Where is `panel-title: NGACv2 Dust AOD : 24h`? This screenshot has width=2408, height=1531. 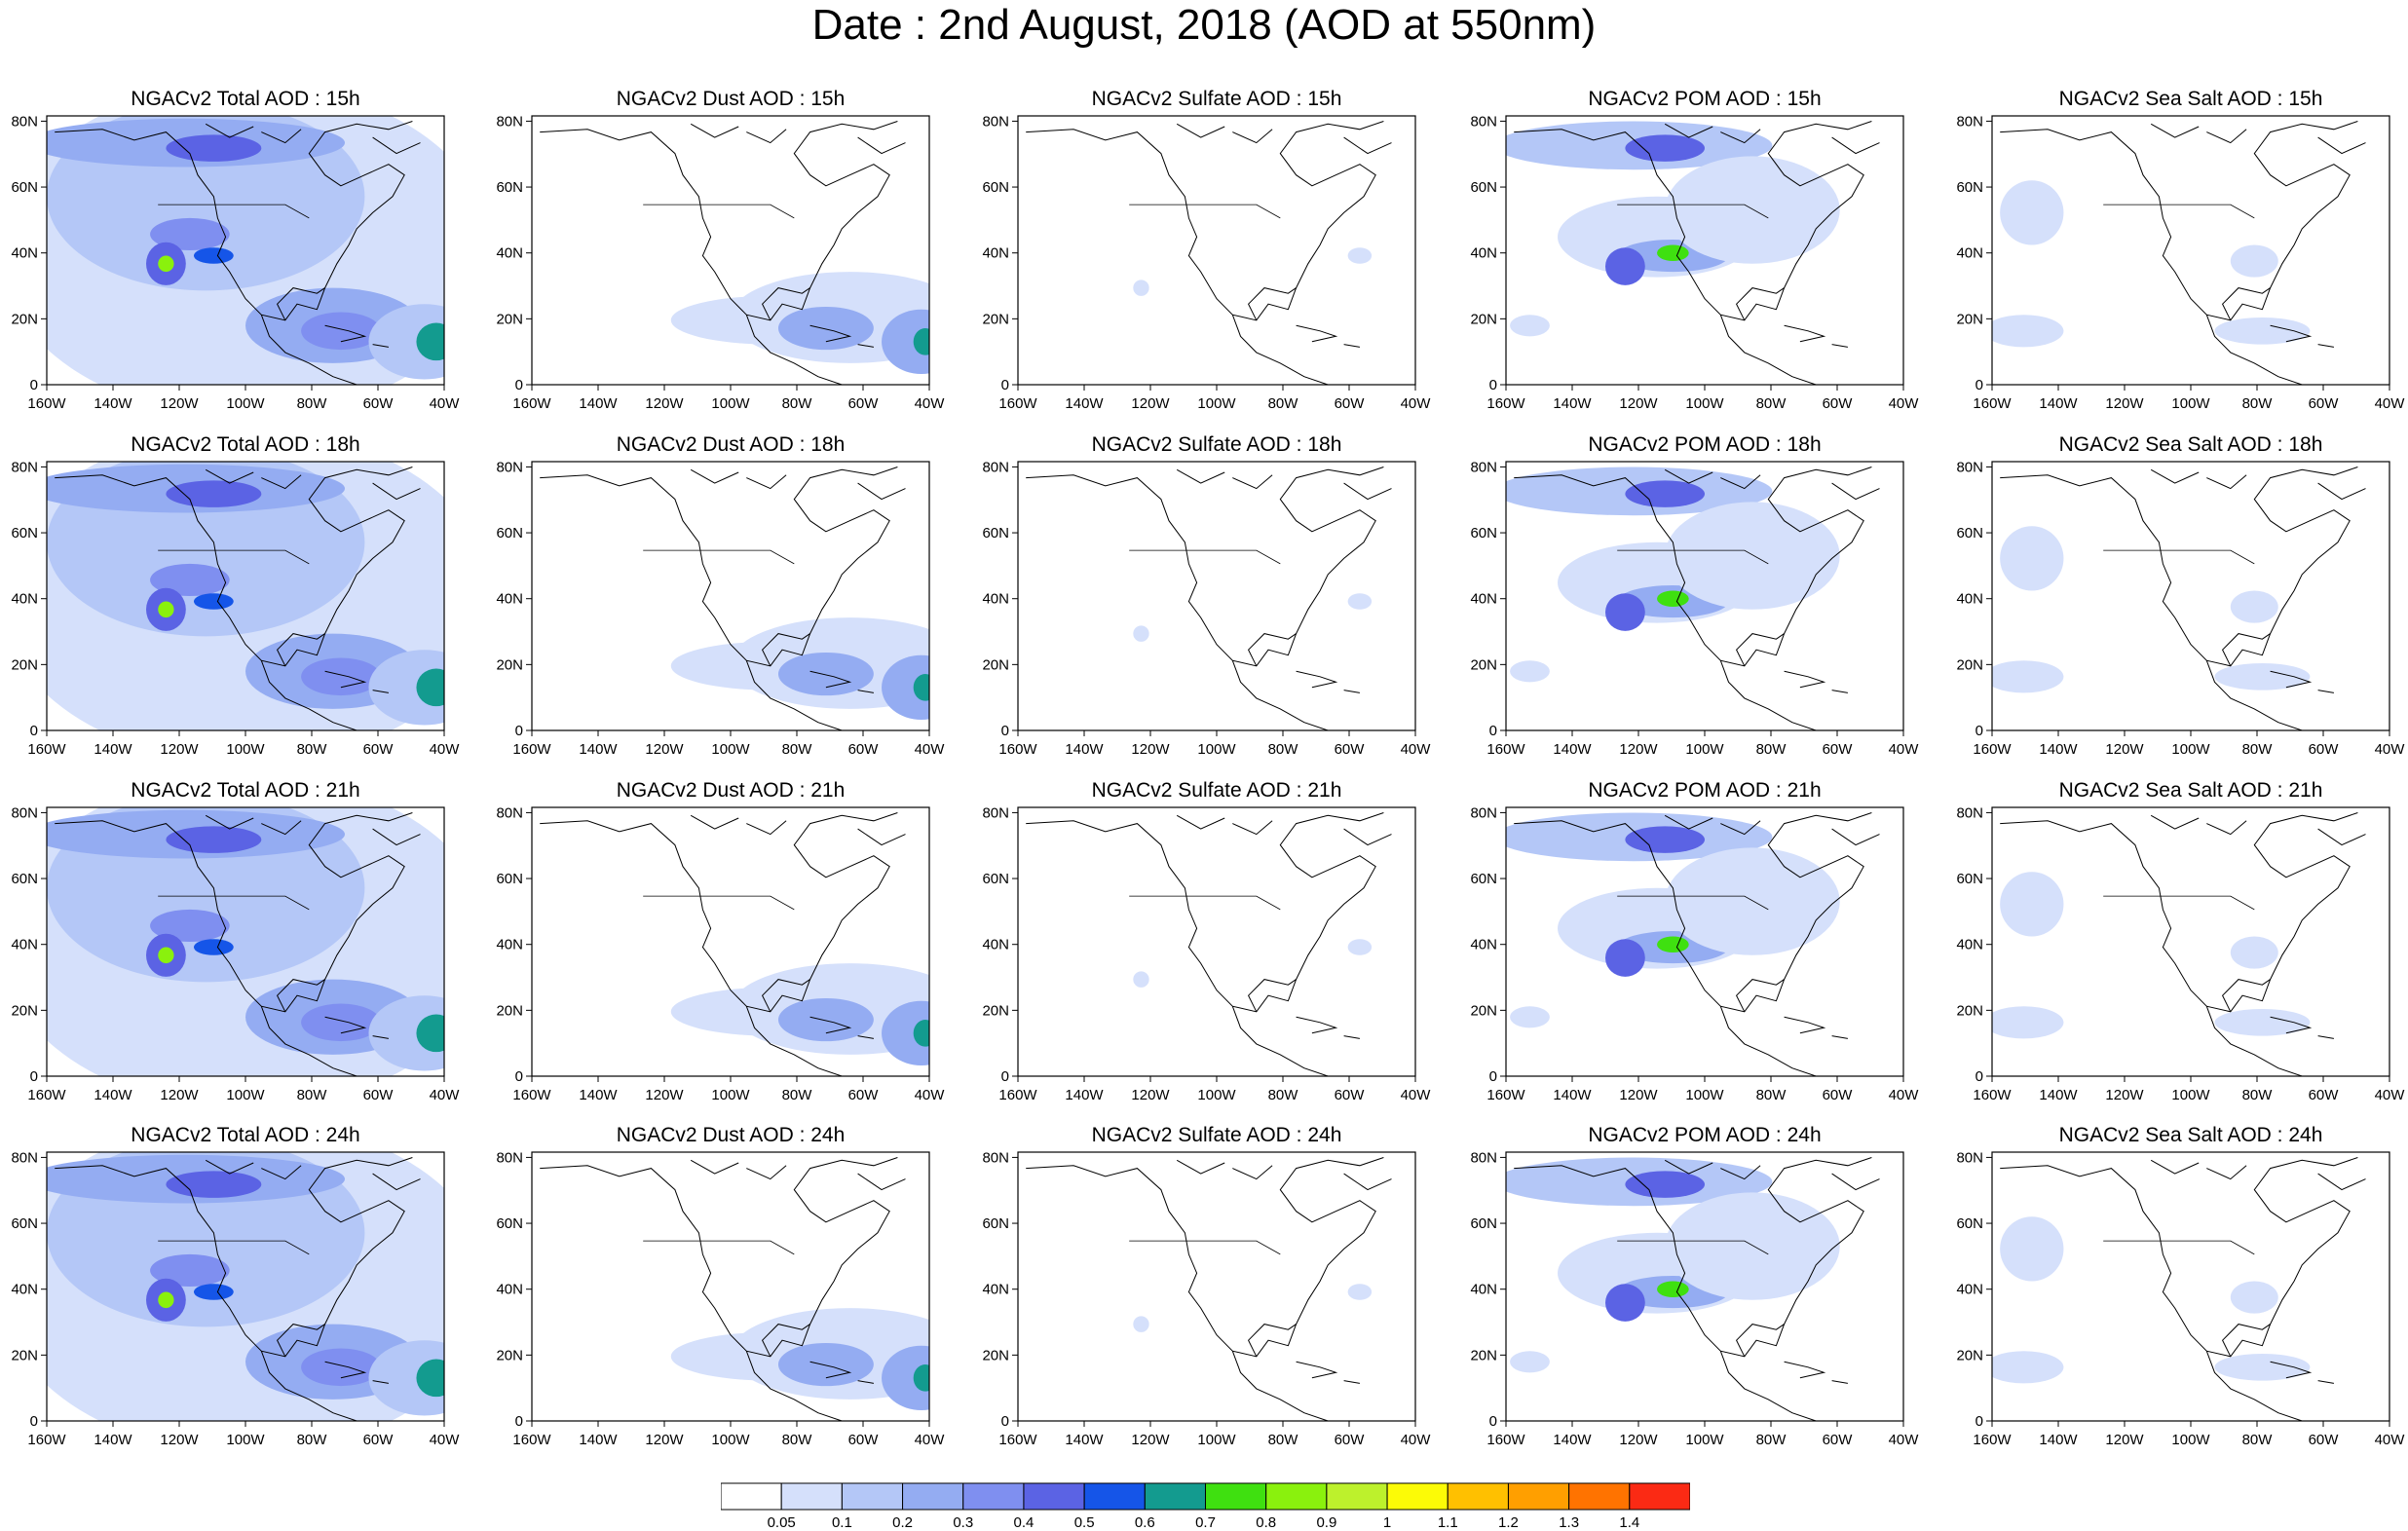
panel-title: NGACv2 Dust AOD : 24h is located at coordinates (731, 1135).